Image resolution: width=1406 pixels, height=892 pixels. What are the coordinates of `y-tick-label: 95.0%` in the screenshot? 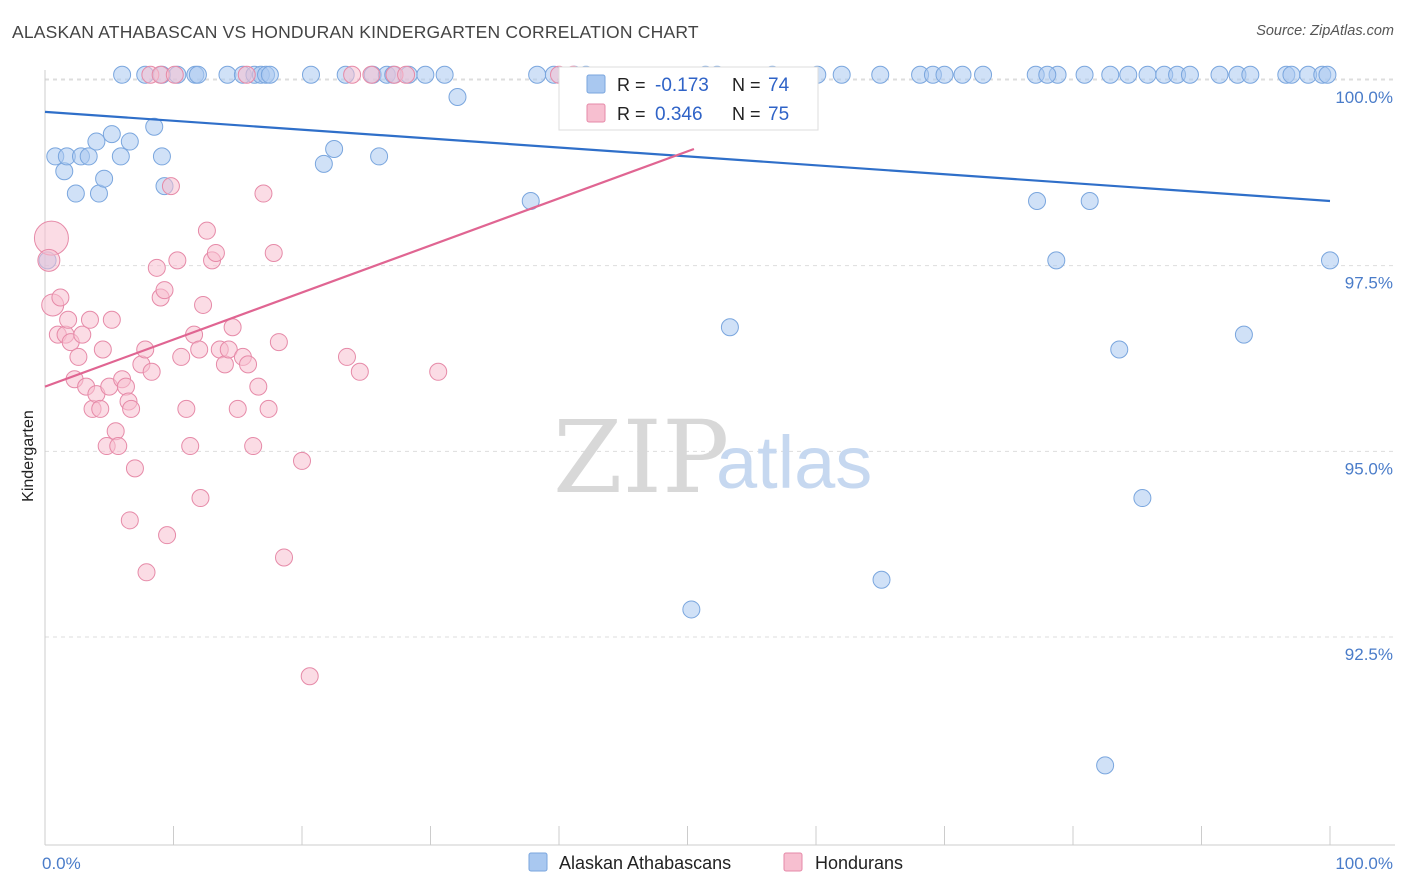 It's located at (1369, 468).